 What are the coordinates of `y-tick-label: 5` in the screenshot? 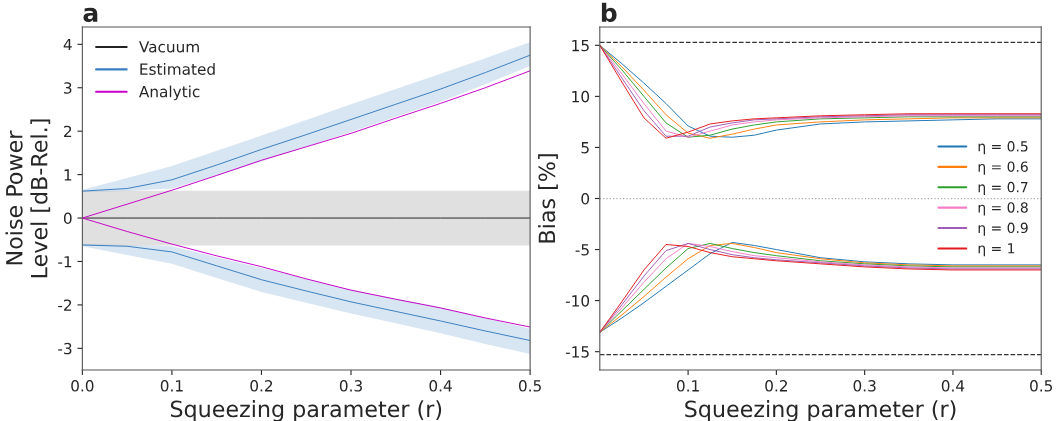 It's located at (585, 148).